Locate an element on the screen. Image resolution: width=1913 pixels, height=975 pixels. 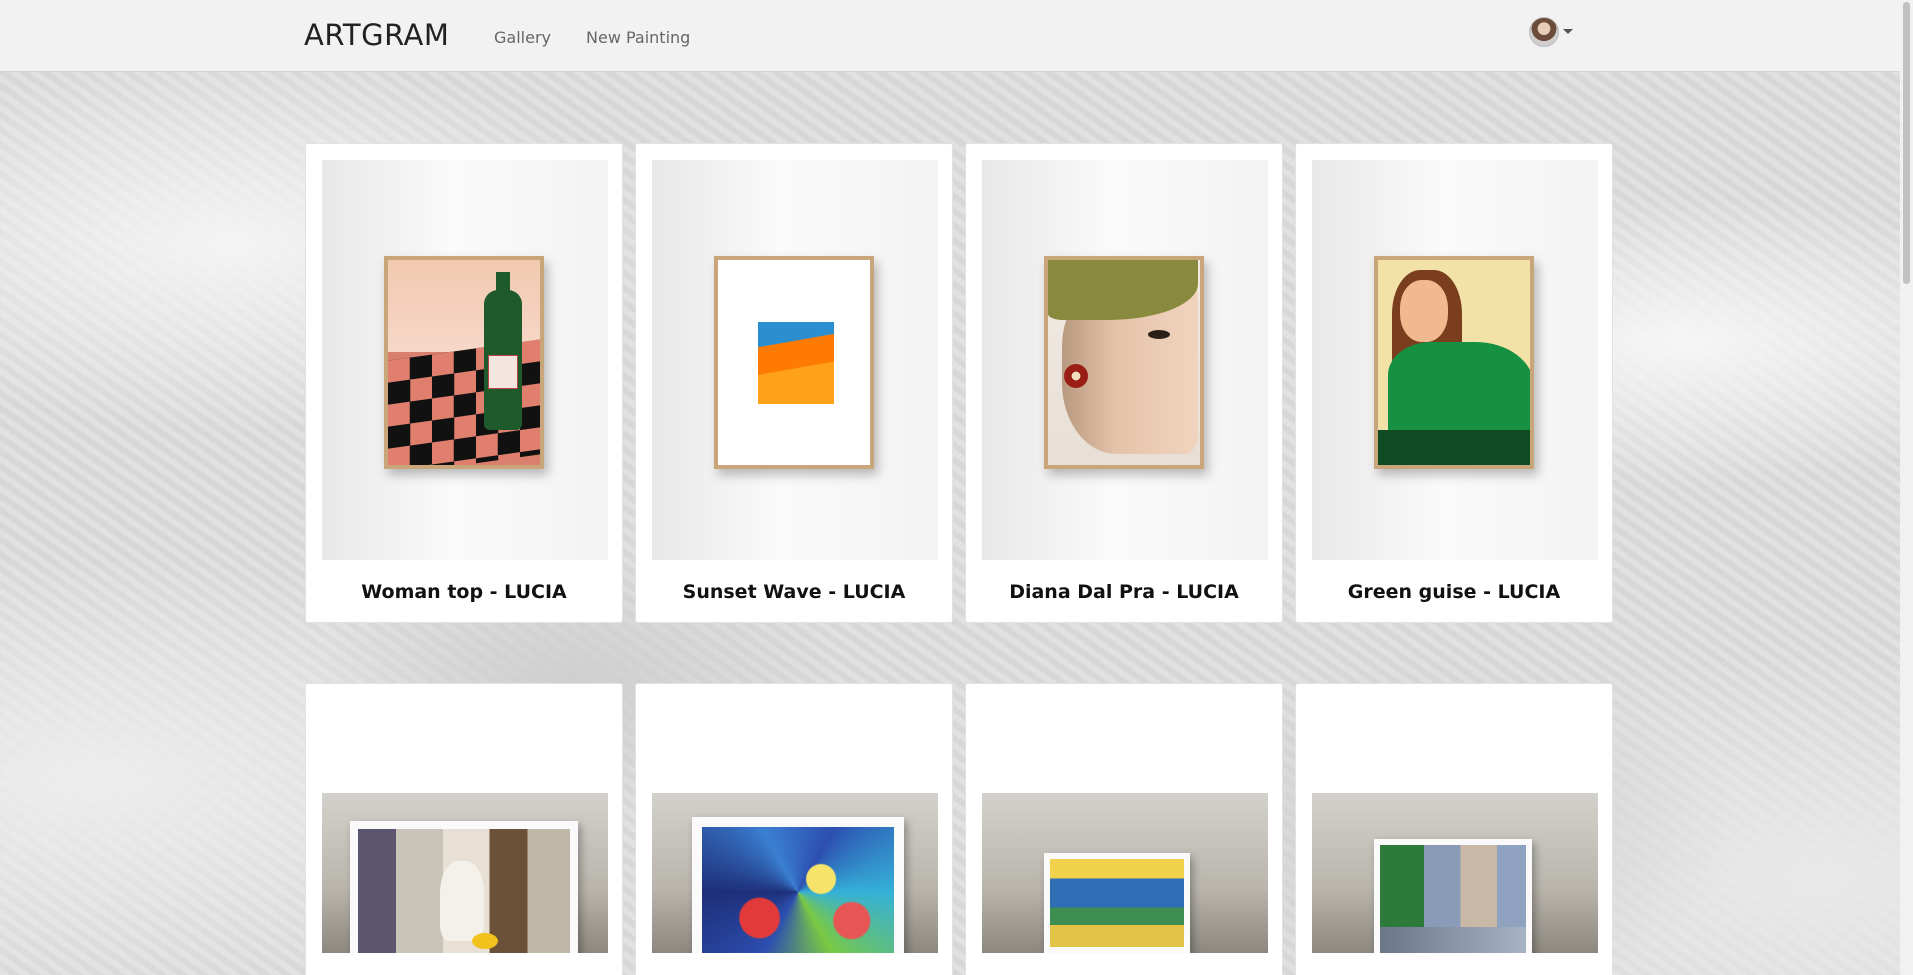
canvas-landscape is located at coordinates (1117, 903).